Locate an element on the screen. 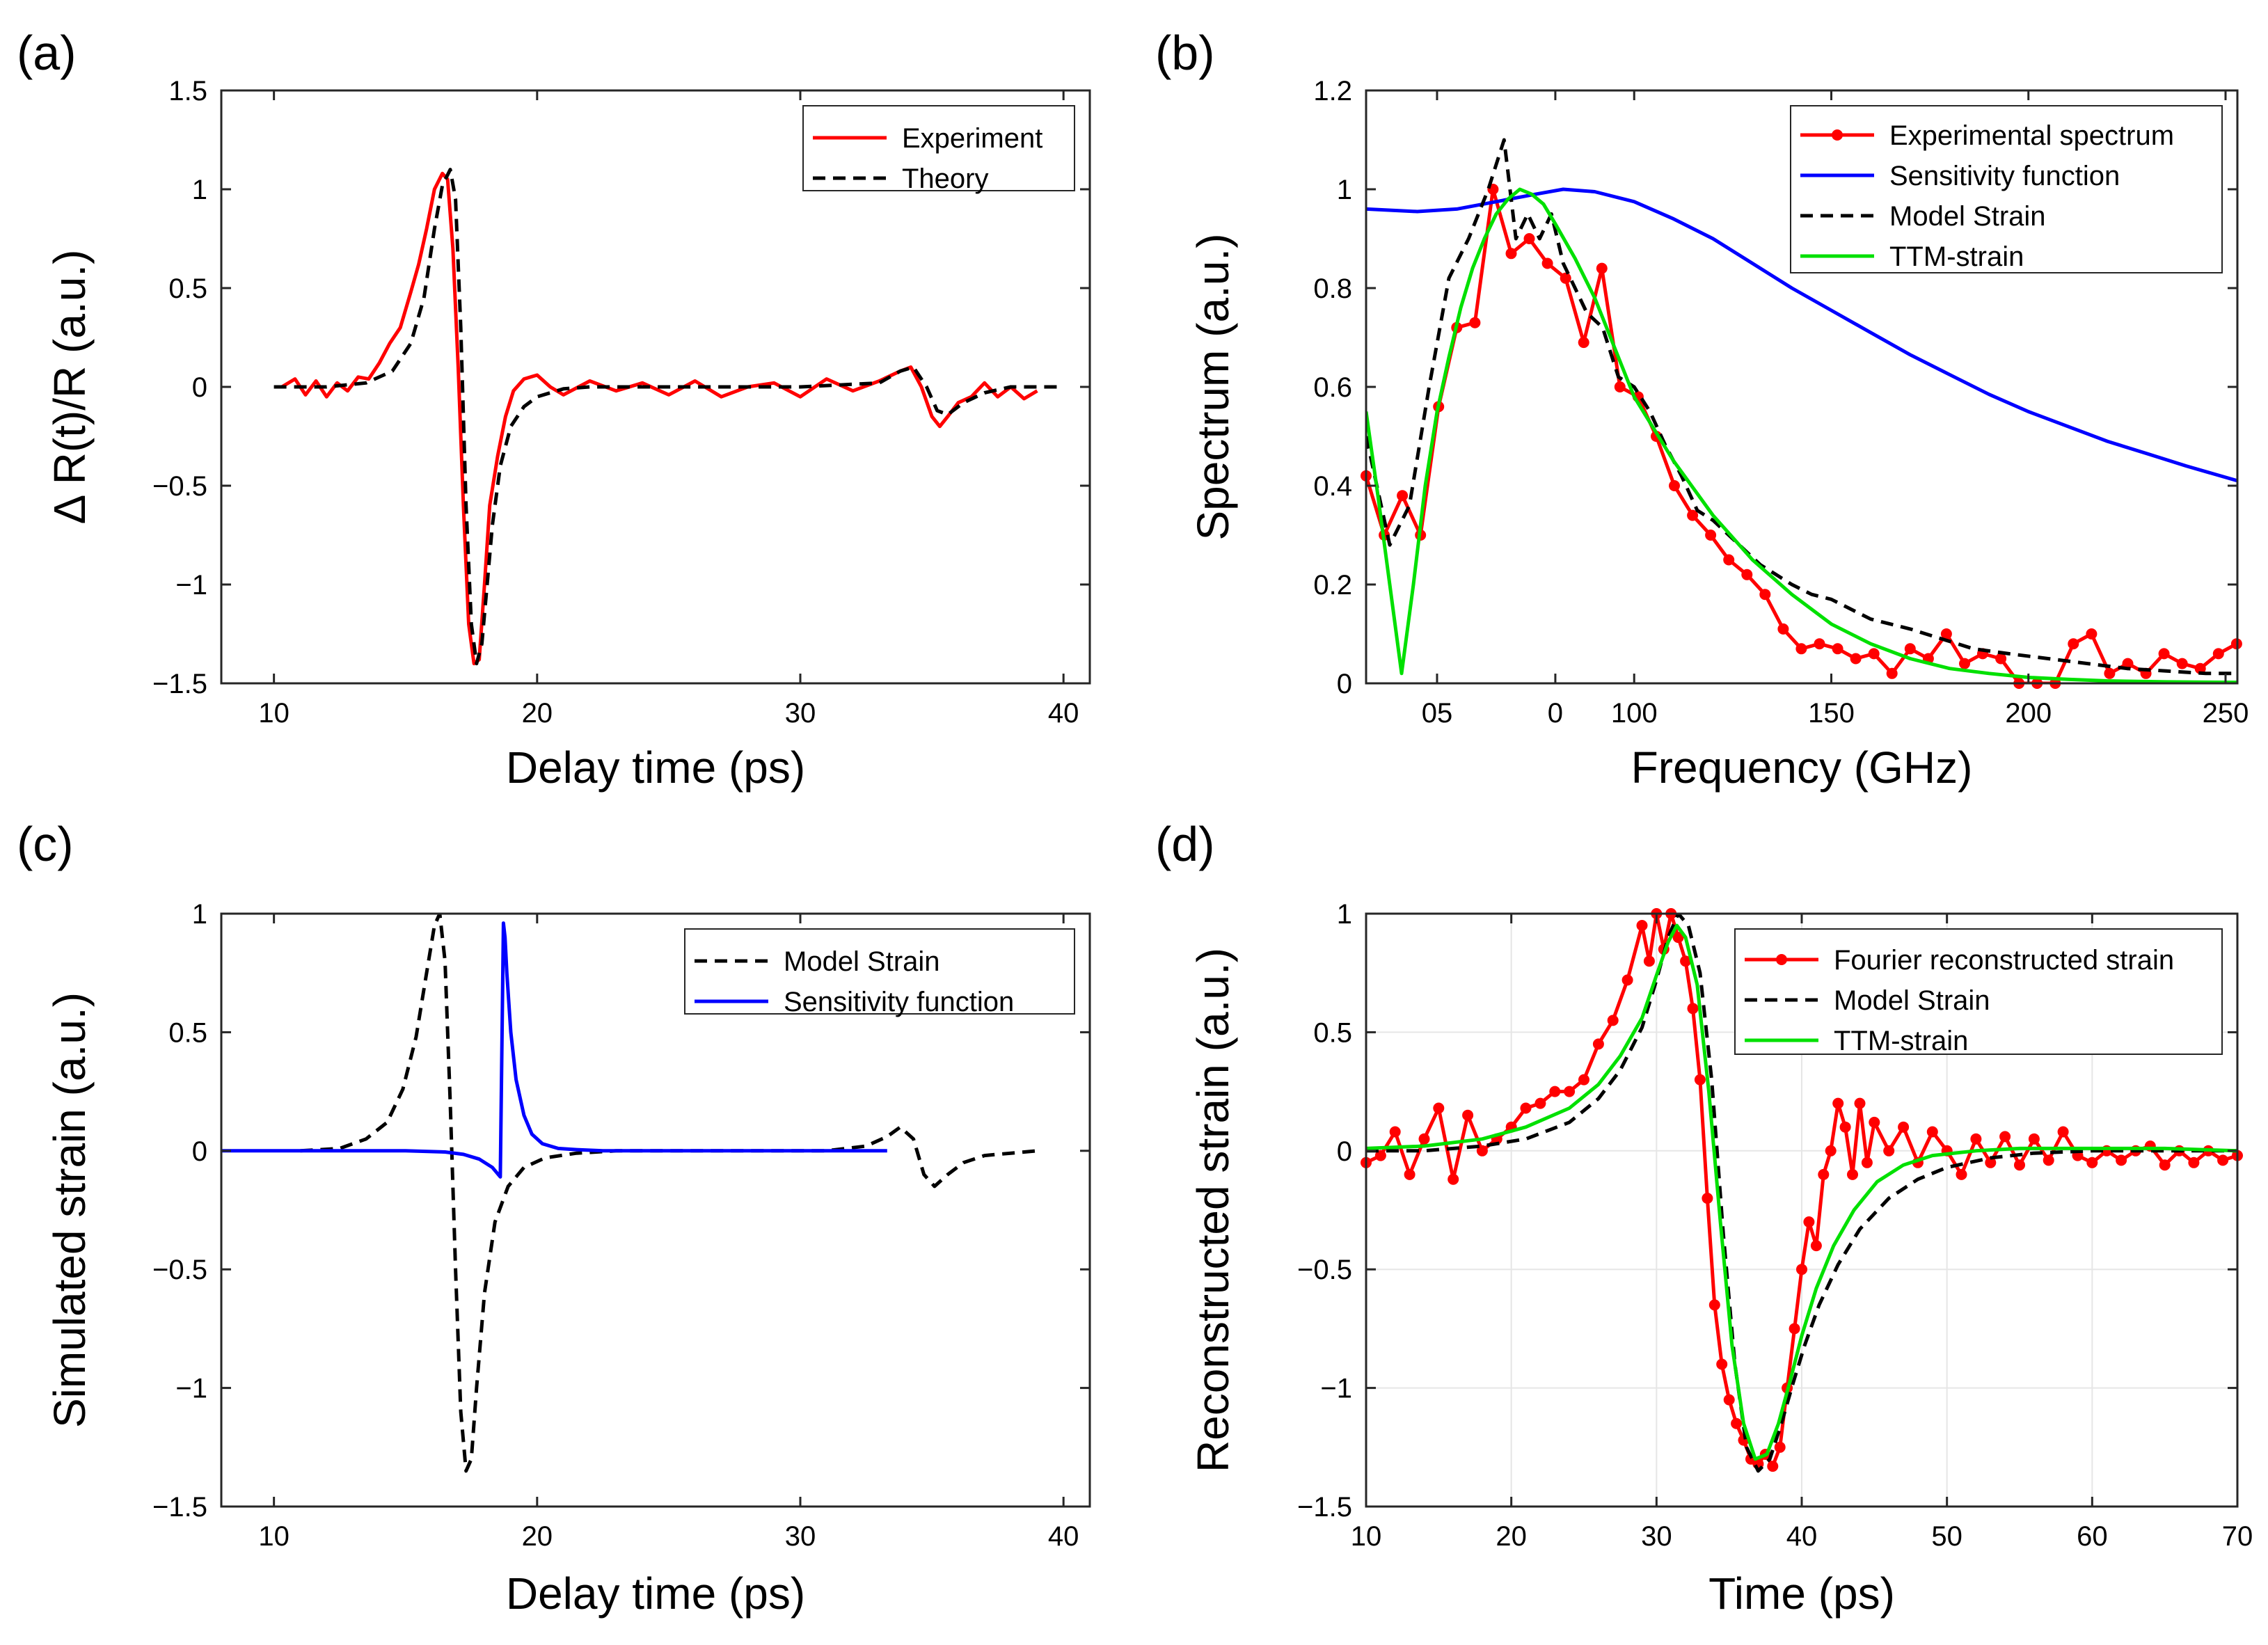  x-tick-label: 250 is located at coordinates (2226, 714).